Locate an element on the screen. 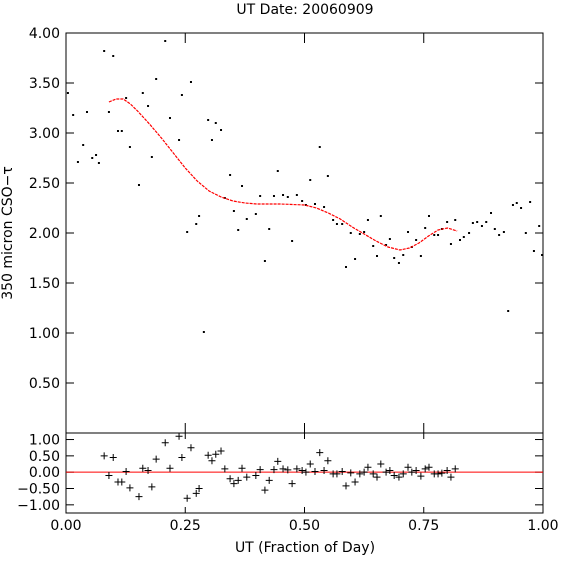 This screenshot has width=574, height=574. y-tick-label: 4.00 is located at coordinates (44, 34).